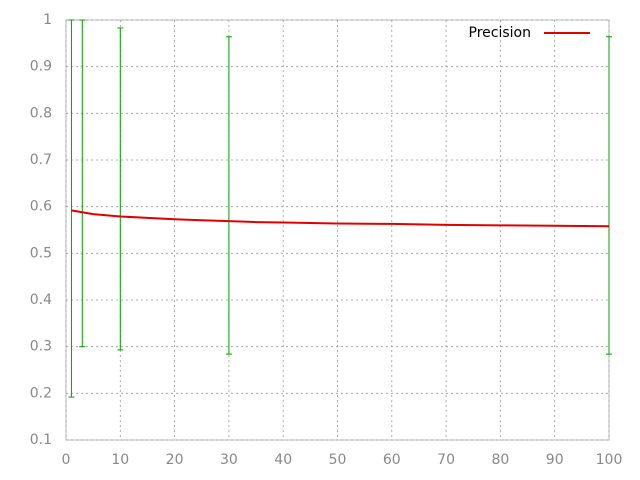  What do you see at coordinates (41, 393) in the screenshot?
I see `y-tick-label: 0.2` at bounding box center [41, 393].